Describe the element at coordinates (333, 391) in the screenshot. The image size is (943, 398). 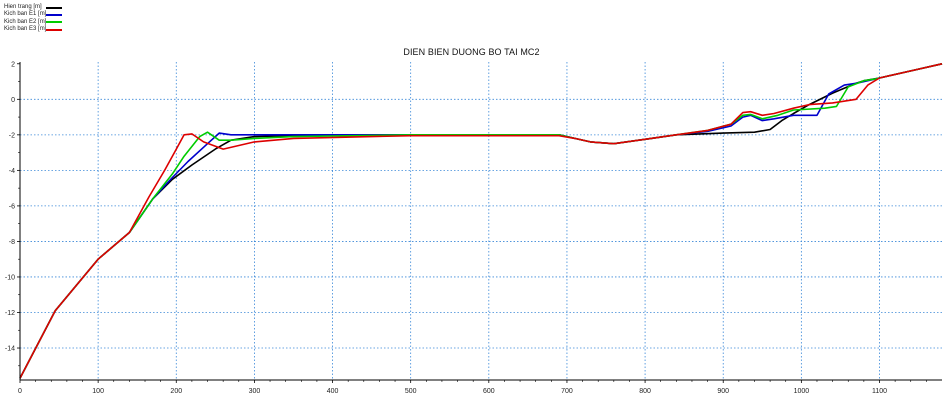
I see `x-tick-label: 400` at that location.